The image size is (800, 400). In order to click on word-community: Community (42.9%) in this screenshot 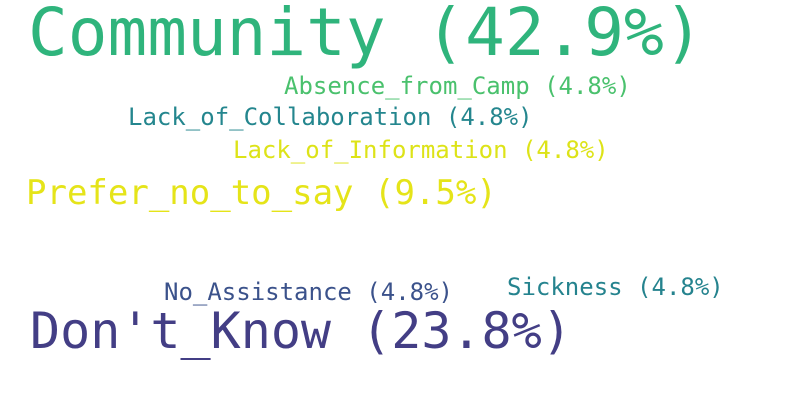, I will do `click(366, 35)`.